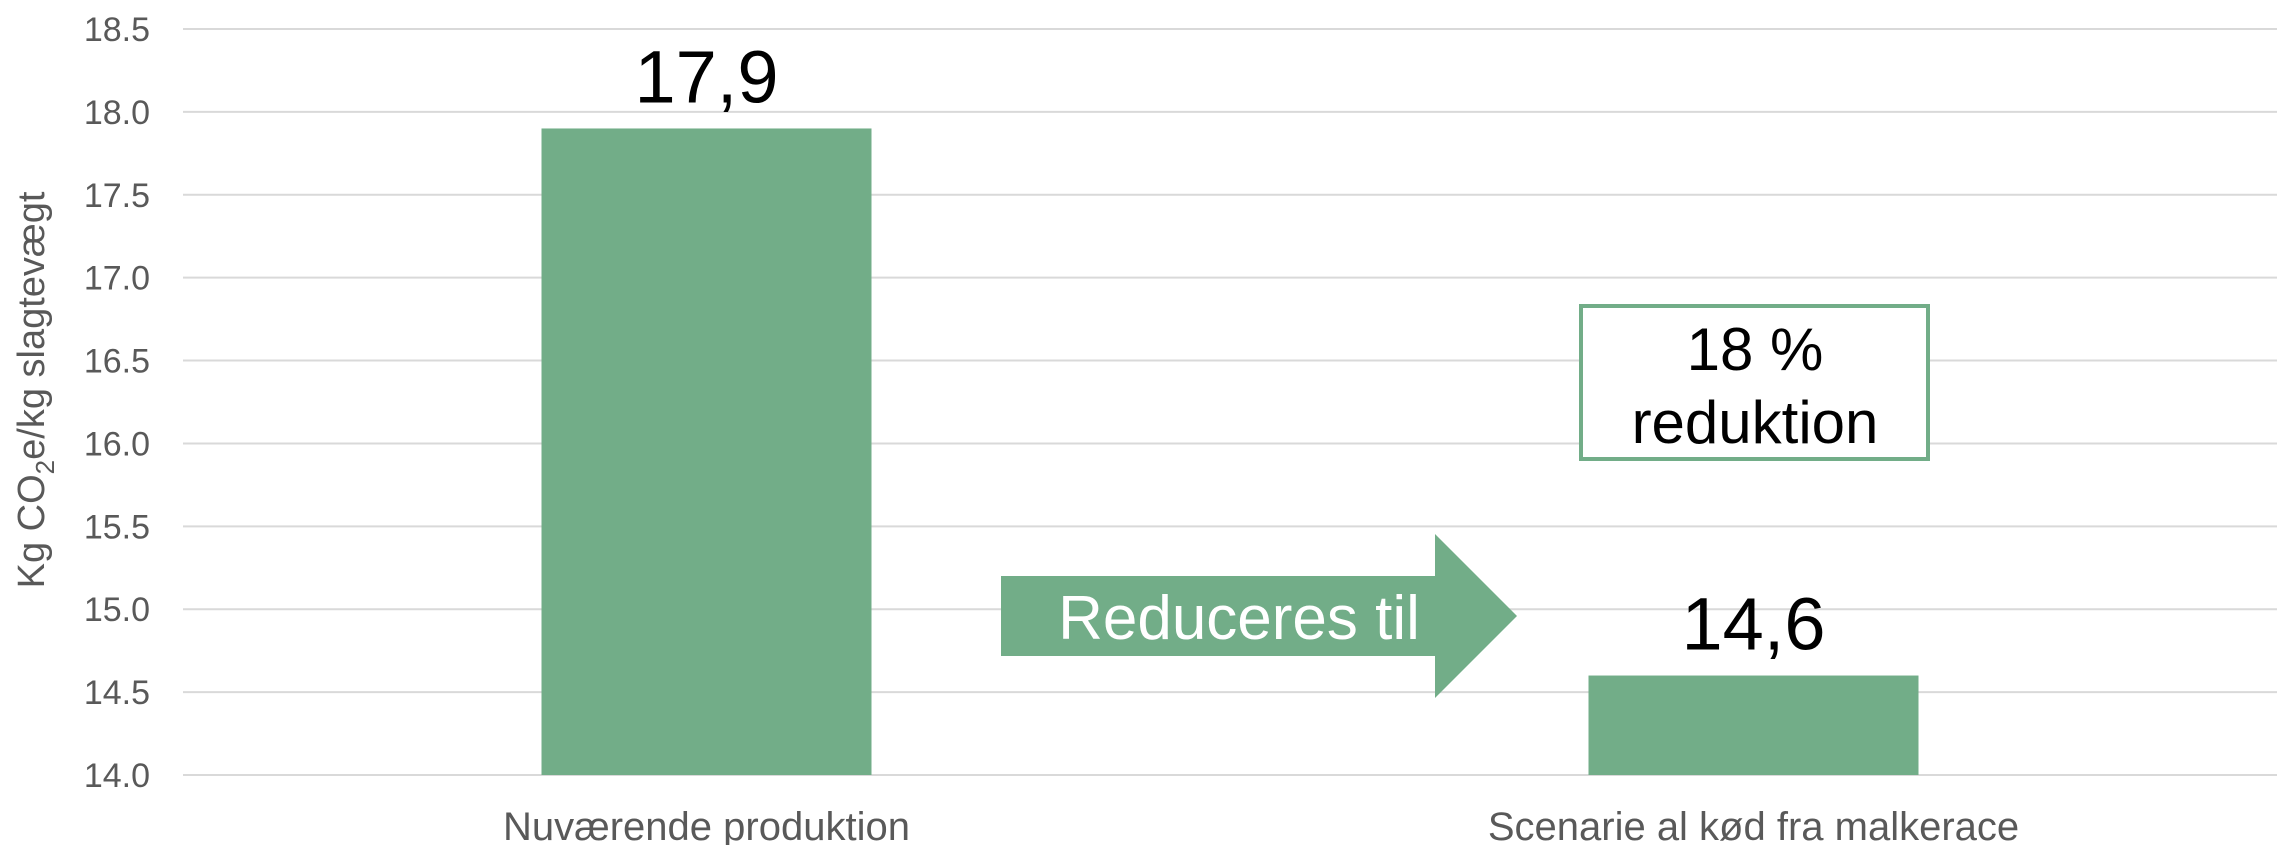 The image size is (2277, 845). Describe the element at coordinates (117, 362) in the screenshot. I see `y-tick-label: 16.5` at that location.